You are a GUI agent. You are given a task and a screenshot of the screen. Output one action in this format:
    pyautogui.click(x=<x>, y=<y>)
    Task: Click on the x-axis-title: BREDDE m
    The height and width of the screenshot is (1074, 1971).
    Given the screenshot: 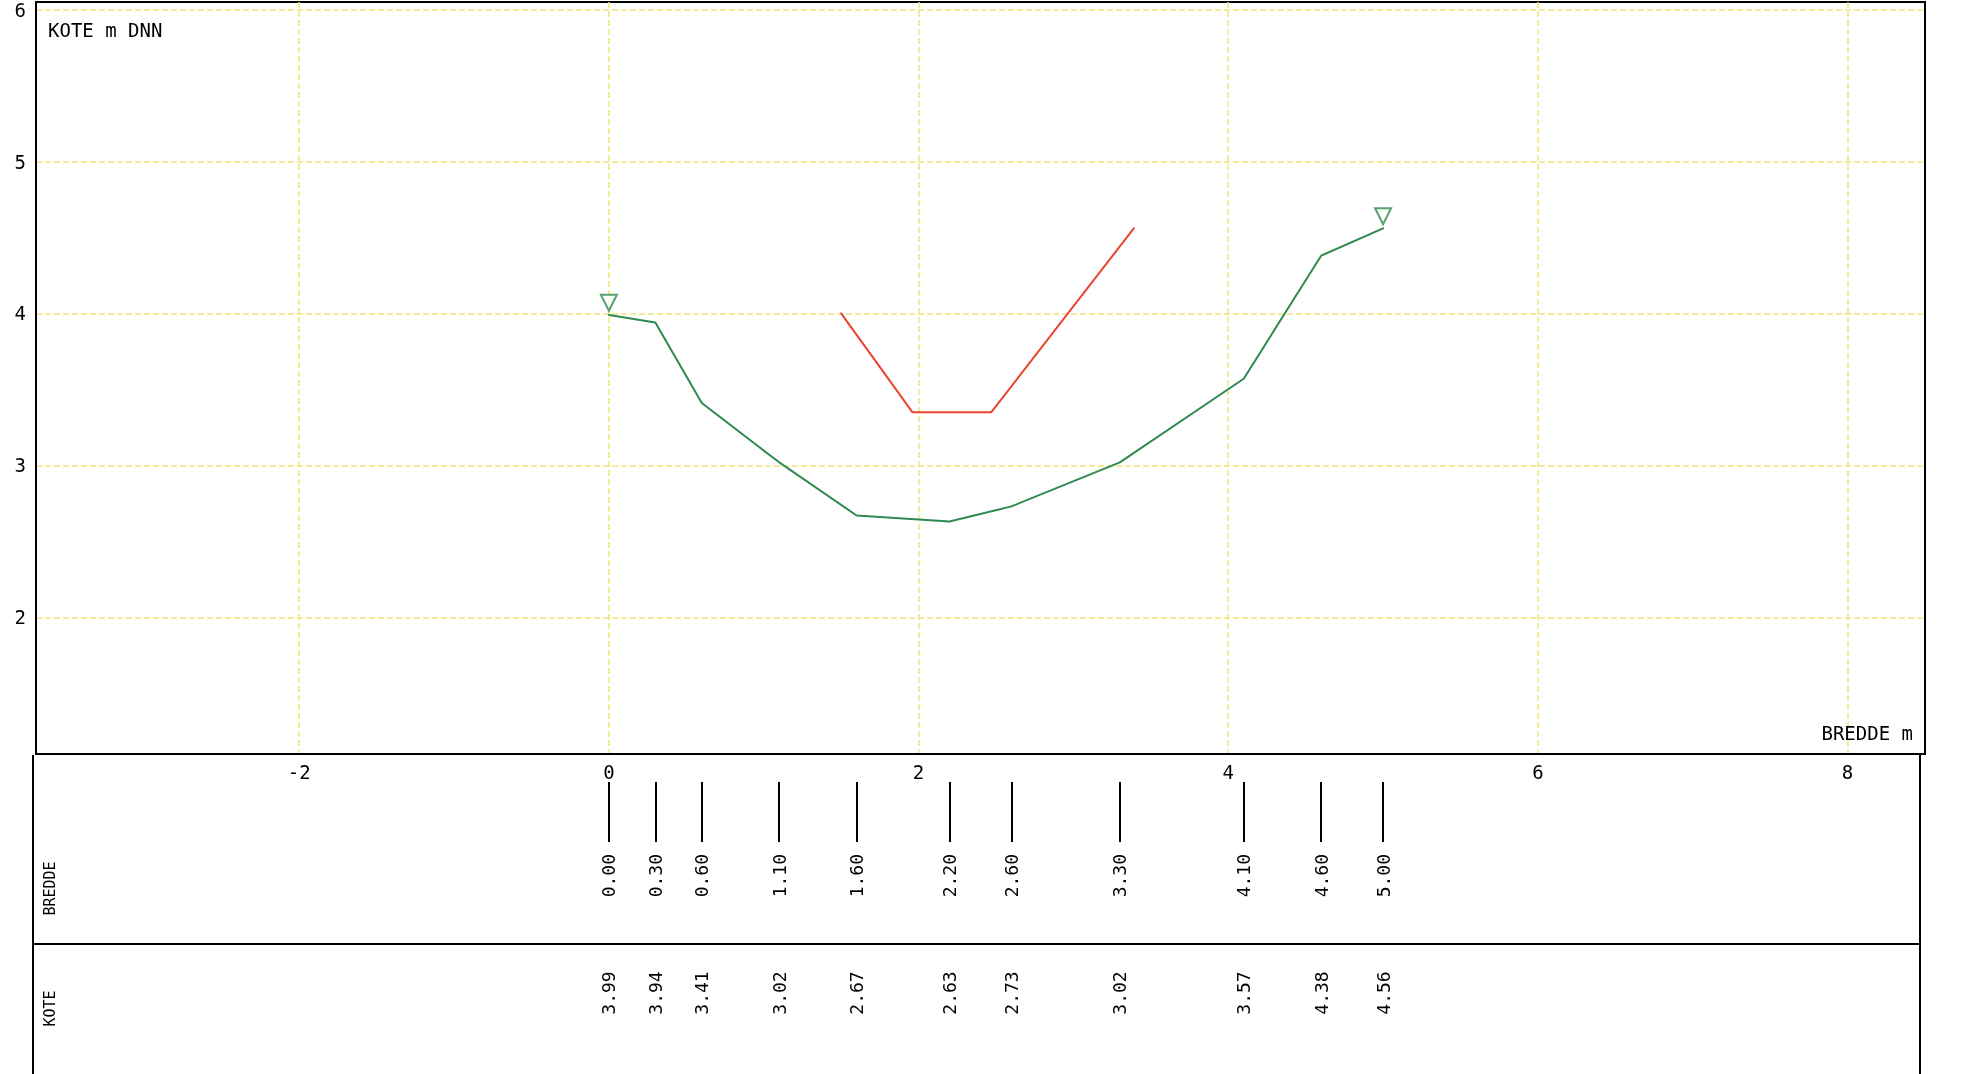 What is the action you would take?
    pyautogui.click(x=1867, y=732)
    